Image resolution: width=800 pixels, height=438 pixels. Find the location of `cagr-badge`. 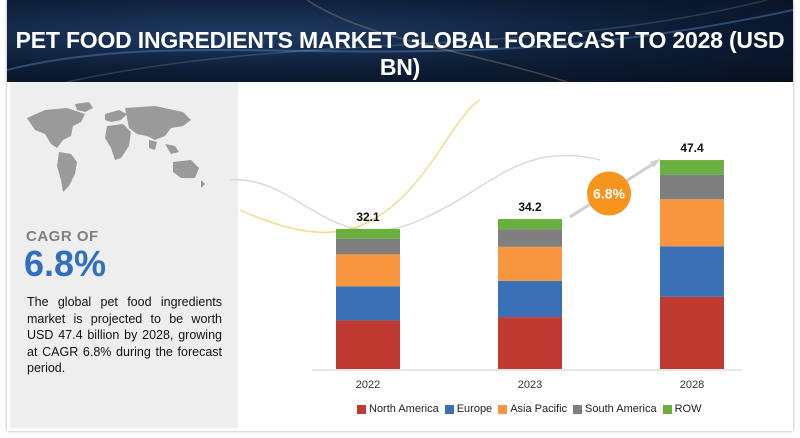

cagr-badge is located at coordinates (609, 193).